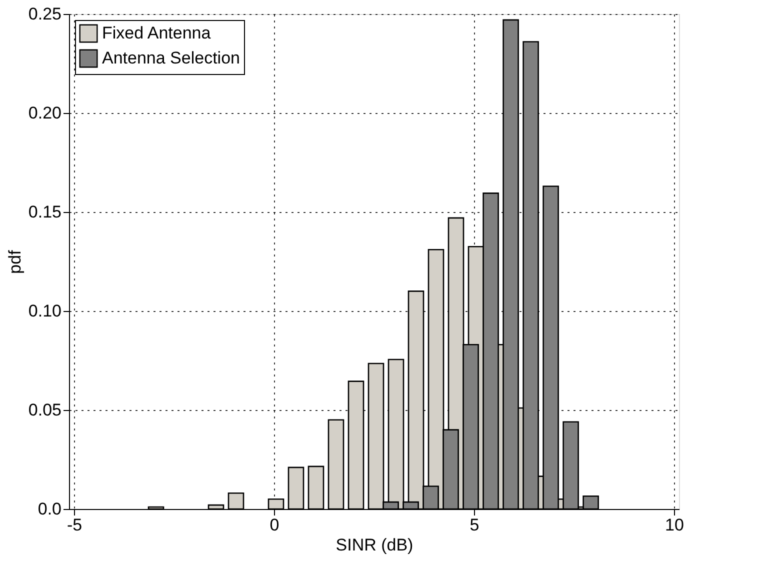 The width and height of the screenshot is (768, 576). What do you see at coordinates (475, 525) in the screenshot?
I see `x-tick-label: 5` at bounding box center [475, 525].